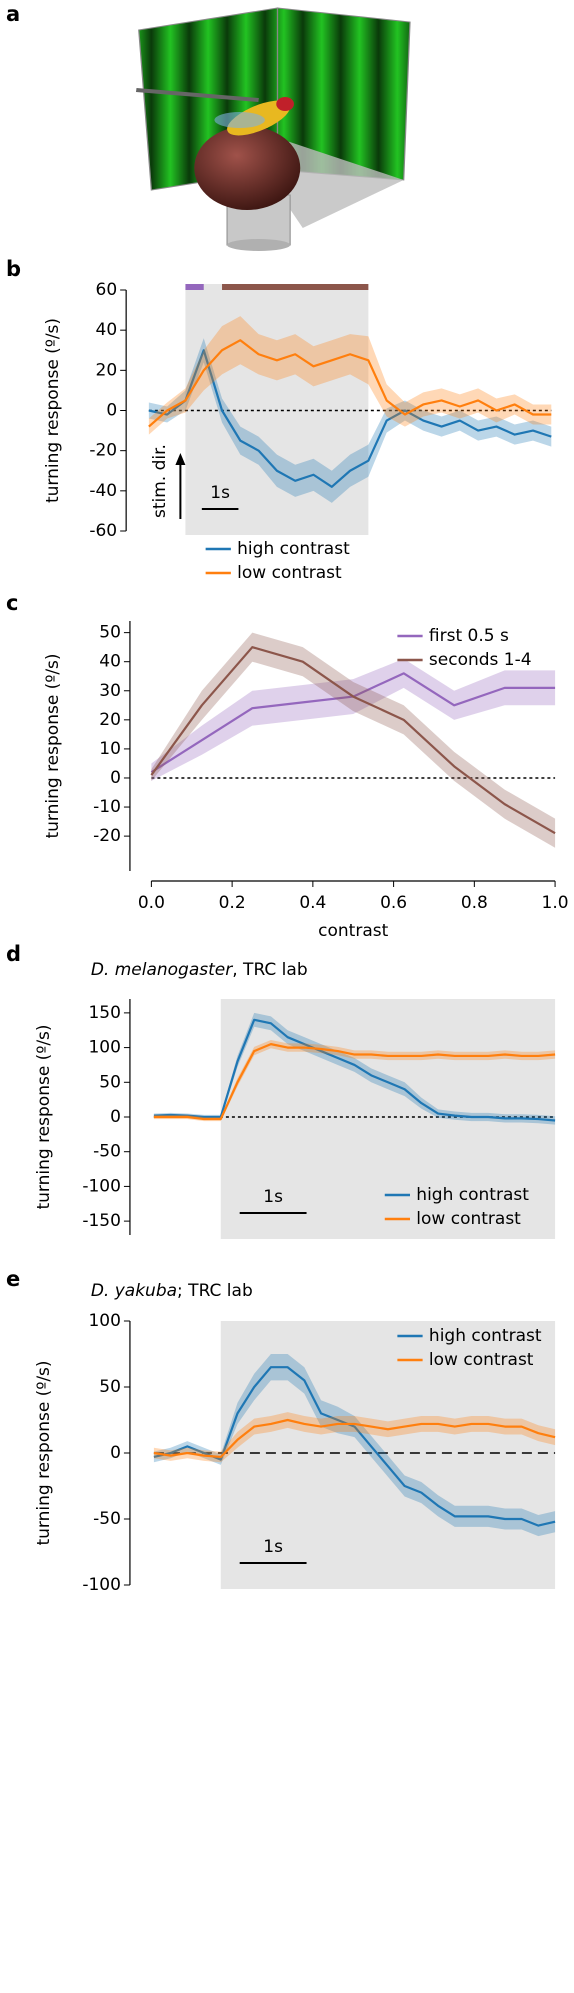  What do you see at coordinates (110, 691) in the screenshot?
I see `y-tick-label: 30` at bounding box center [110, 691].